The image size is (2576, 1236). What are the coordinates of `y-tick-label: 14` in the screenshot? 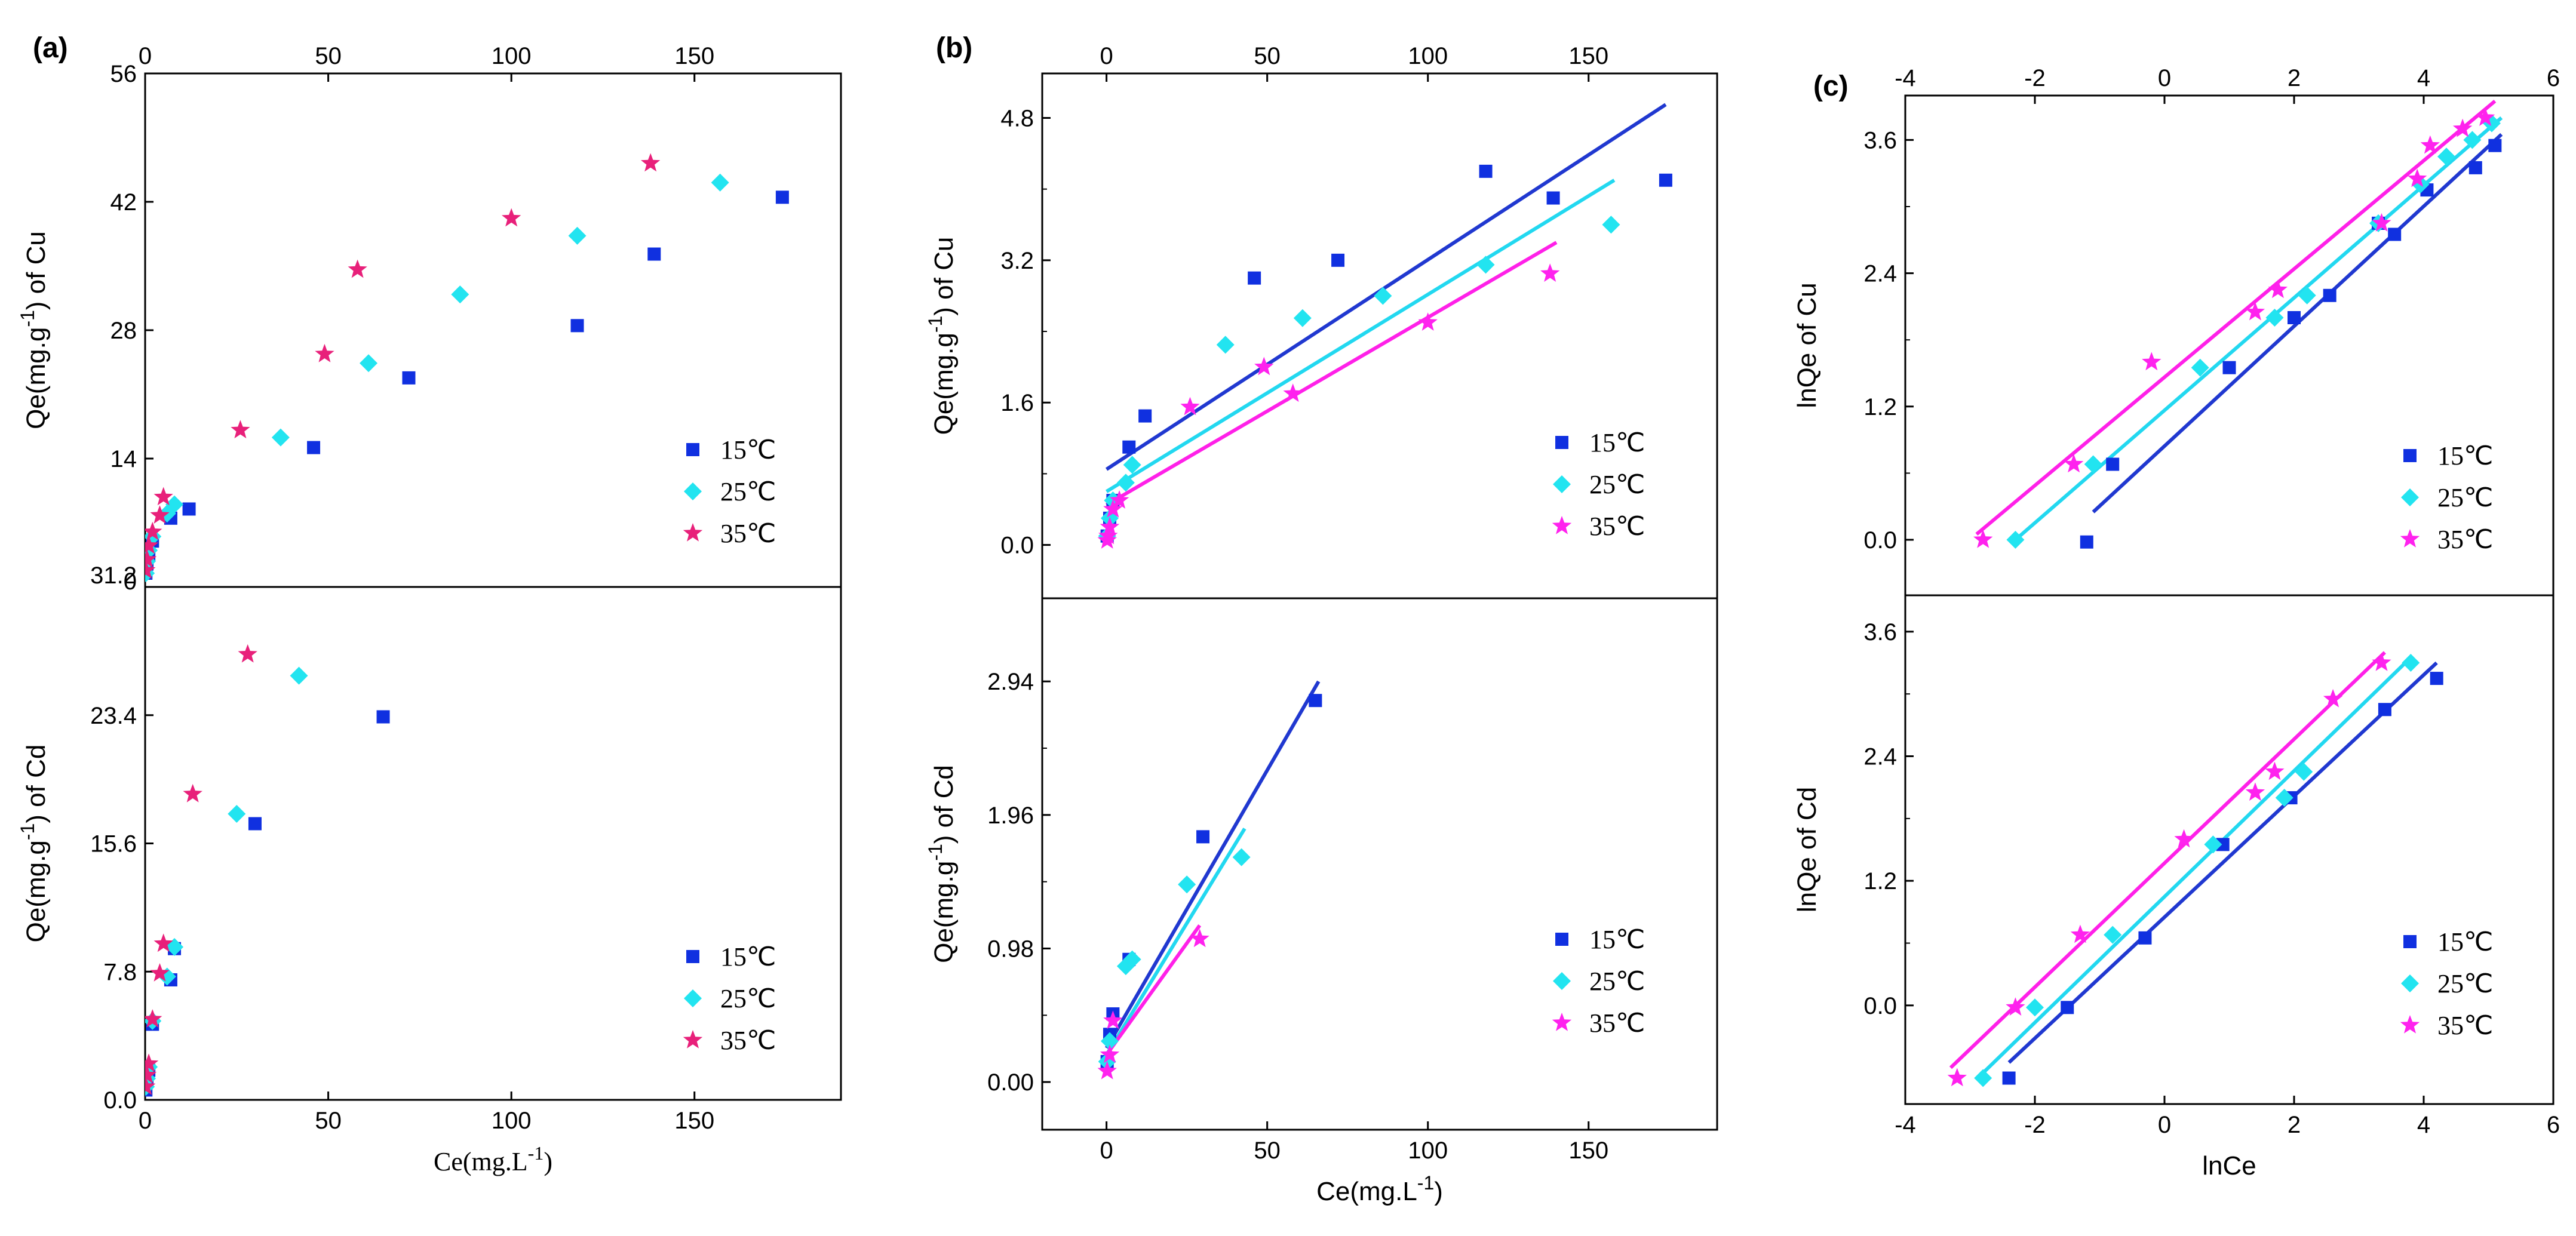 It's located at (123, 459).